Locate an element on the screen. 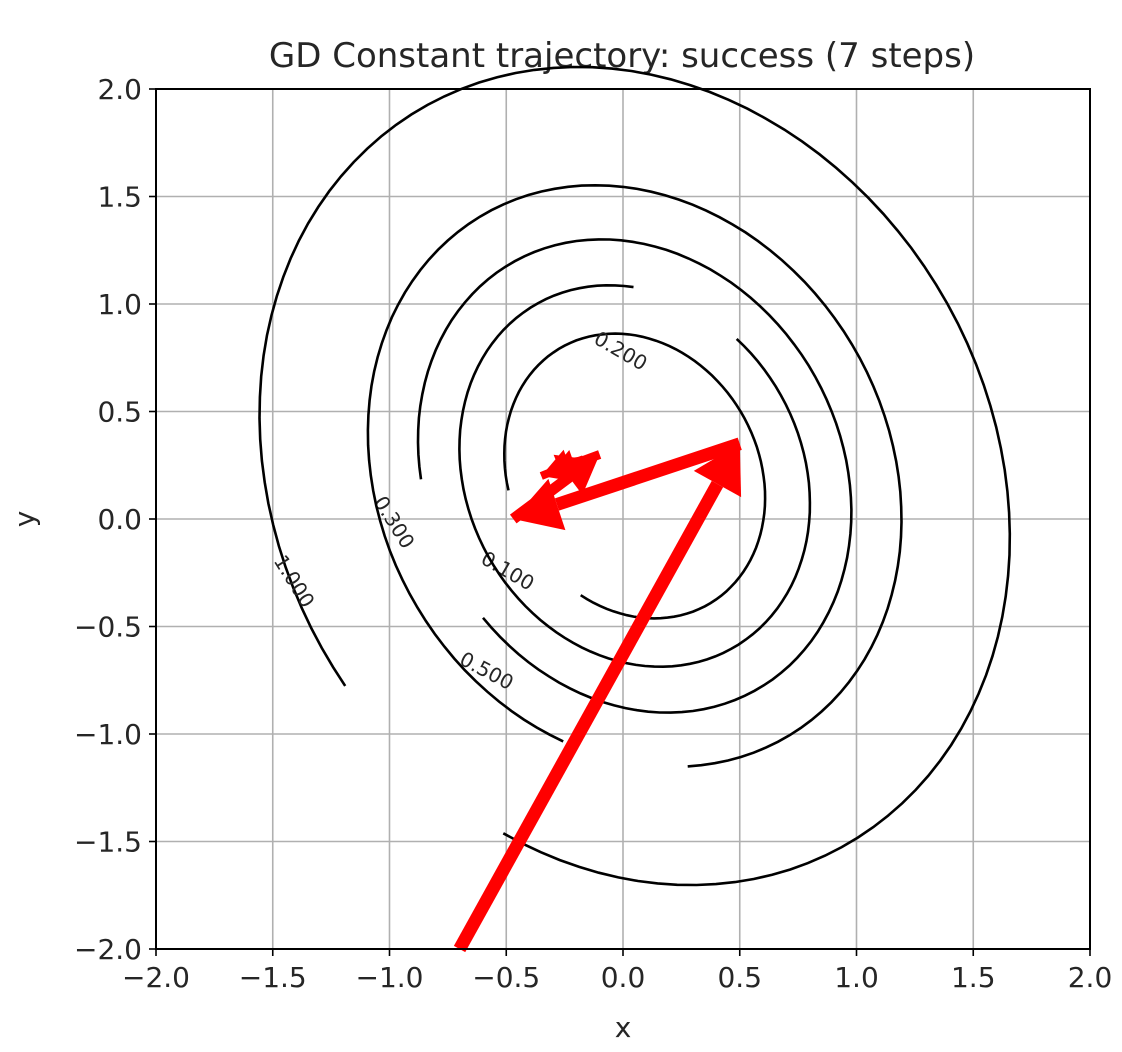 This screenshot has width=1122, height=1052. x-tick-label: 1.0 is located at coordinates (856, 977).